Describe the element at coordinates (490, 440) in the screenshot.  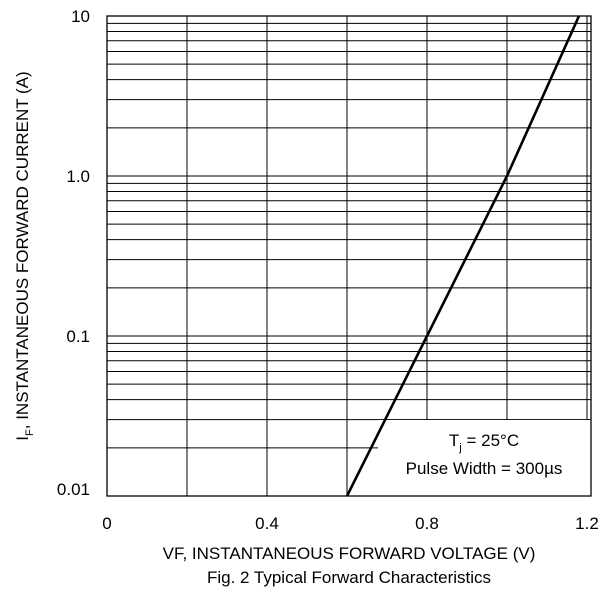
I see `annotation-temp-value: = 25°C` at that location.